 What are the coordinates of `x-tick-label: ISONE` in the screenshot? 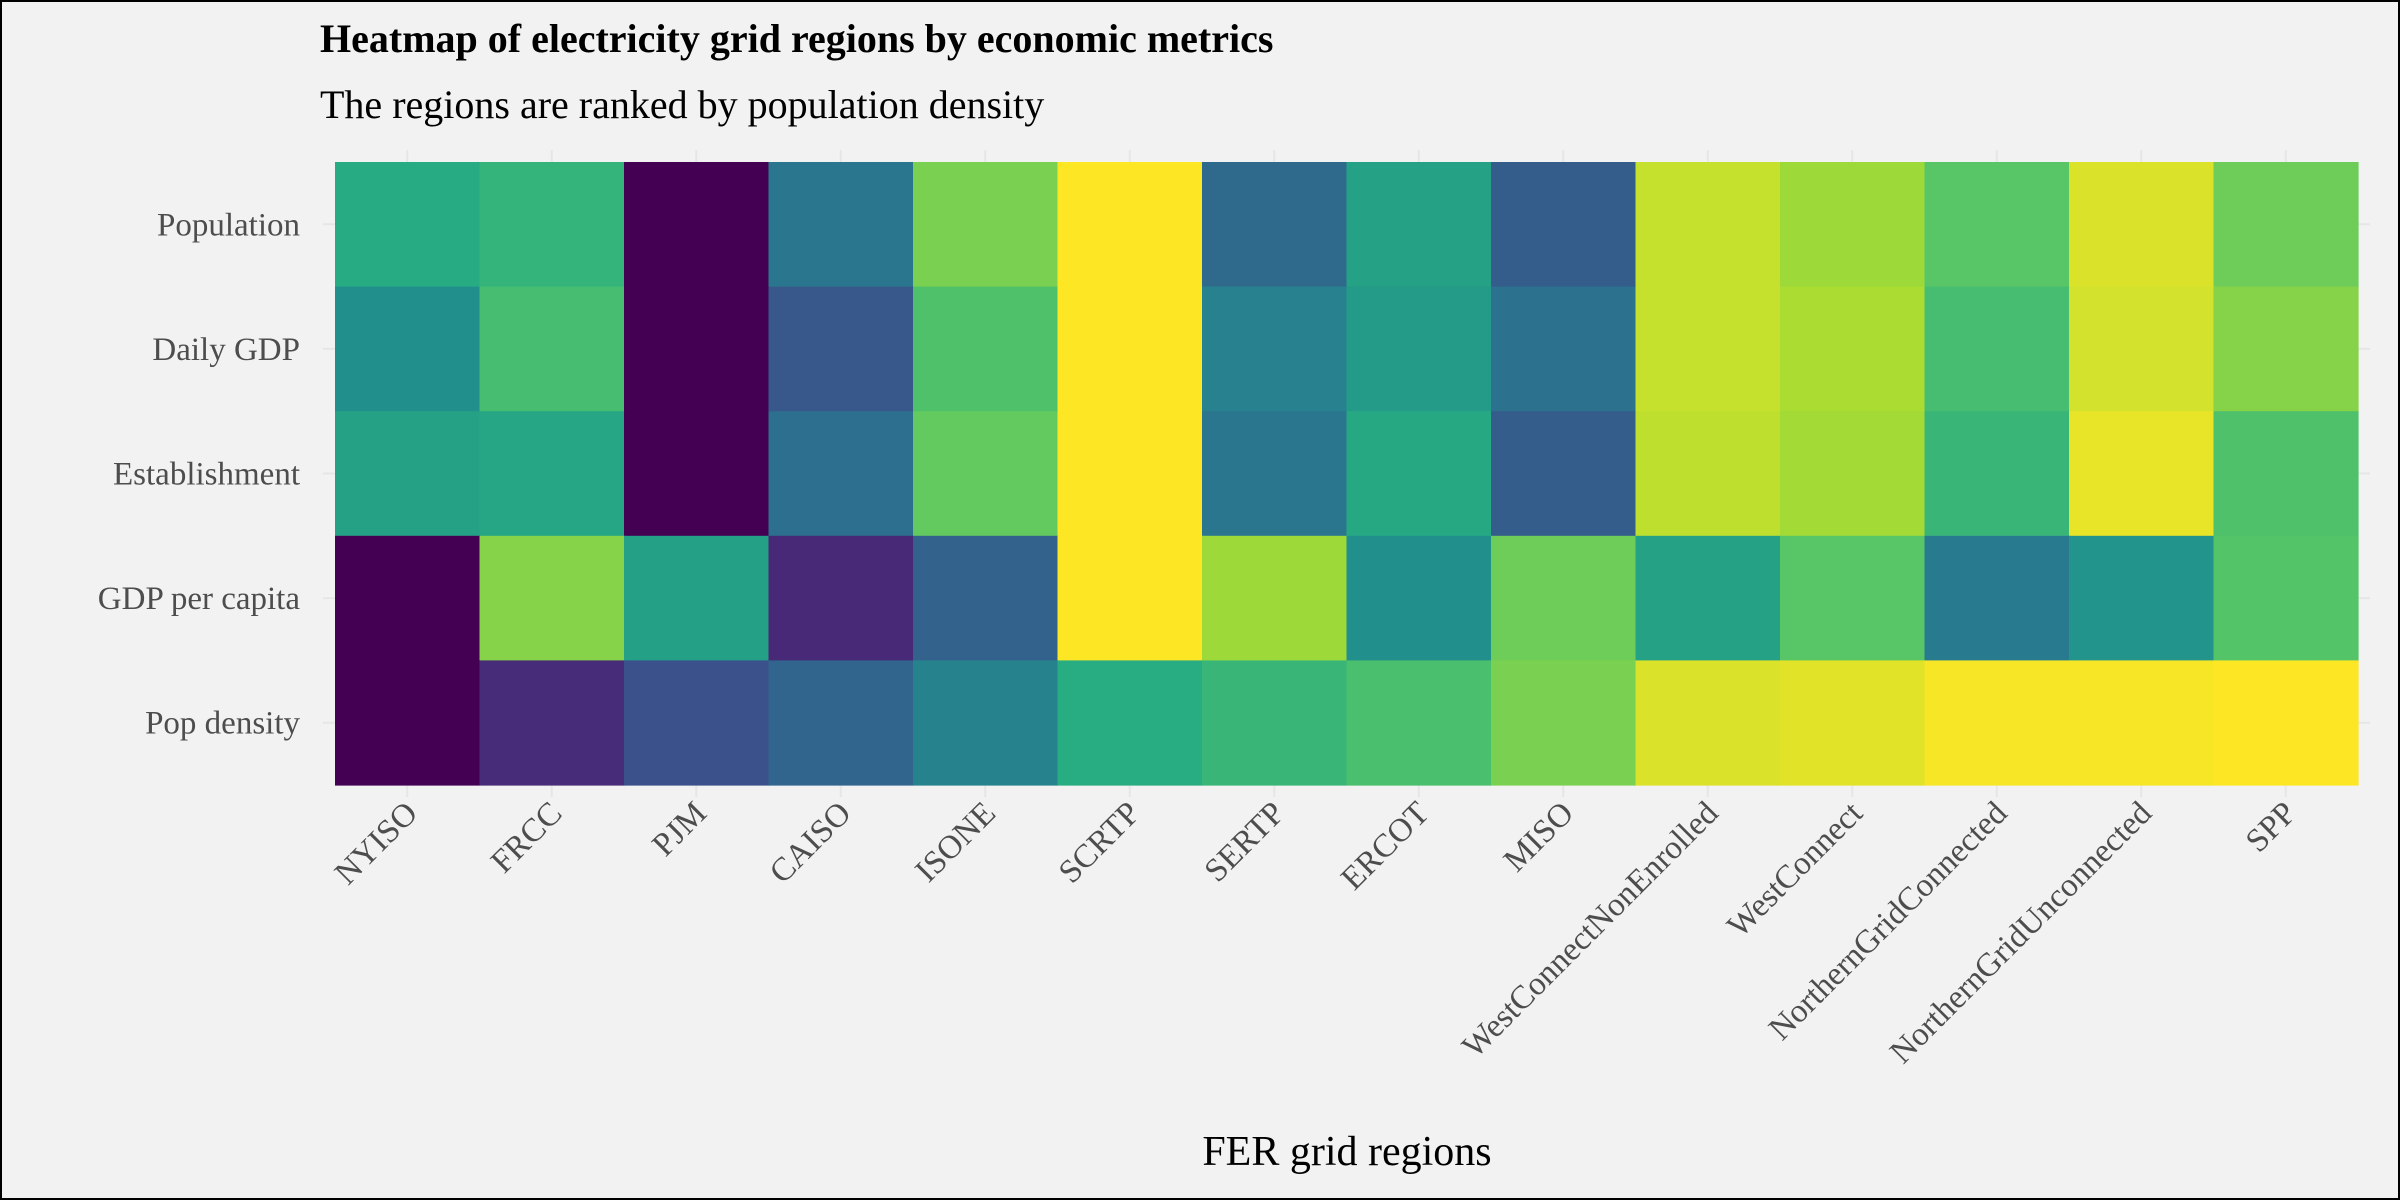 It's located at (956, 842).